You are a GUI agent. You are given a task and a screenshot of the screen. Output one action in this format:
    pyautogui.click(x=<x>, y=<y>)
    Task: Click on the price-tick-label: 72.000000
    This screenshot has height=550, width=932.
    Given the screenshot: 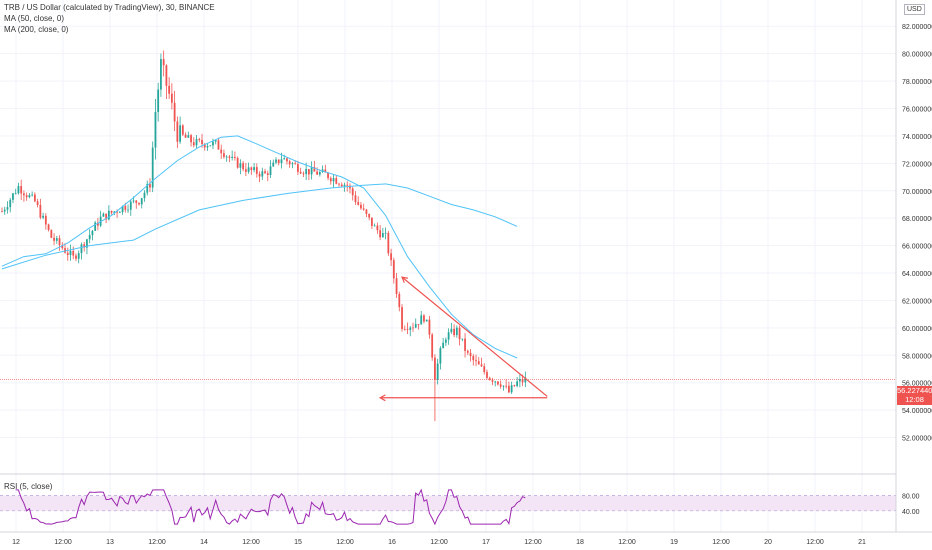 What is the action you would take?
    pyautogui.click(x=917, y=164)
    